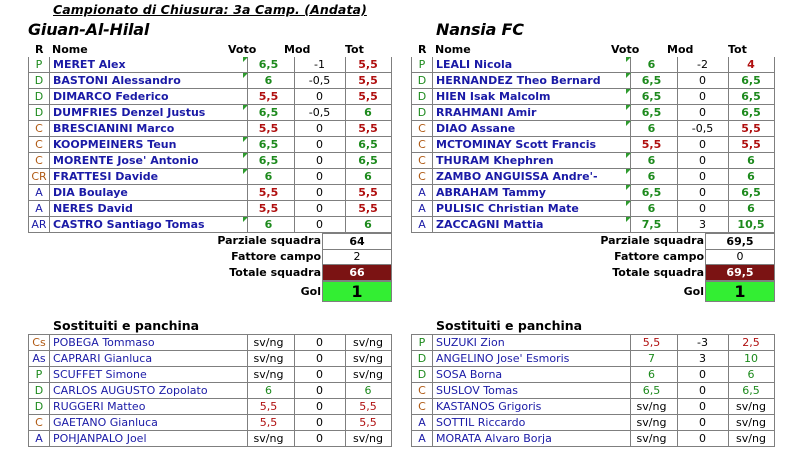  Describe the element at coordinates (148, 81) in the screenshot. I see `player-name: BASTONI Alessandro` at that location.